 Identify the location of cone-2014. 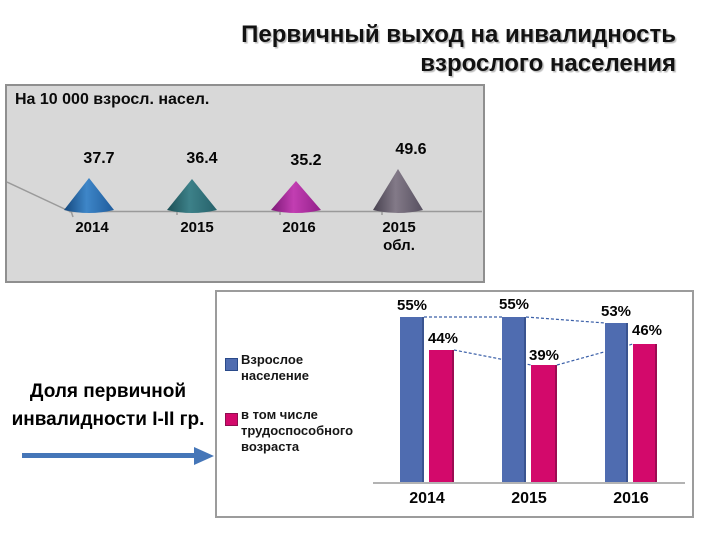
(89, 195).